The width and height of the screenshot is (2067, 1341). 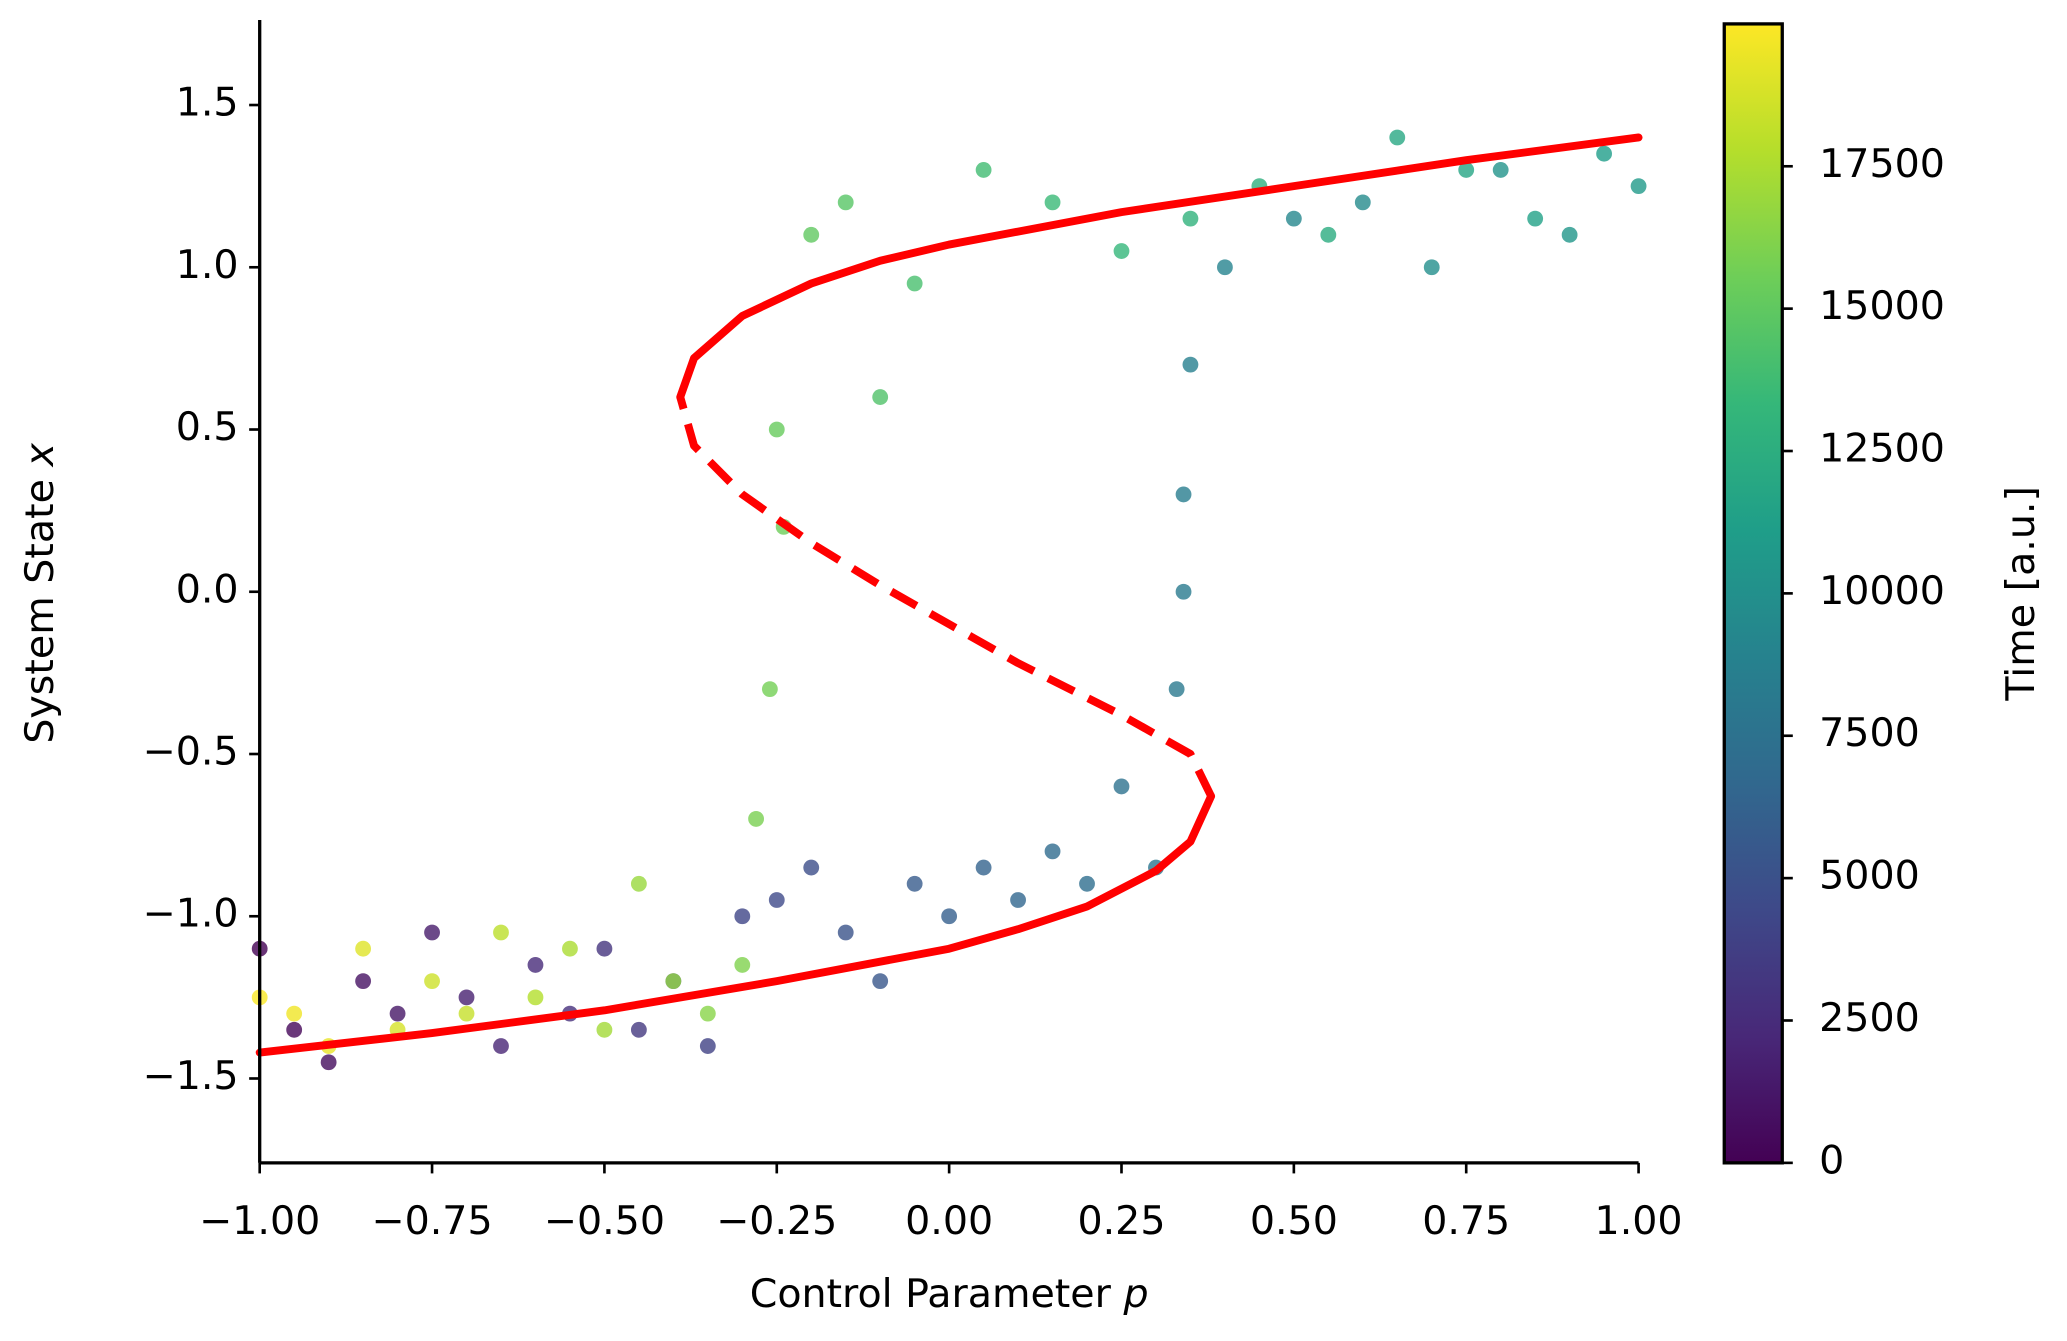 I want to click on y-tick-label: 1.5, so click(x=207, y=103).